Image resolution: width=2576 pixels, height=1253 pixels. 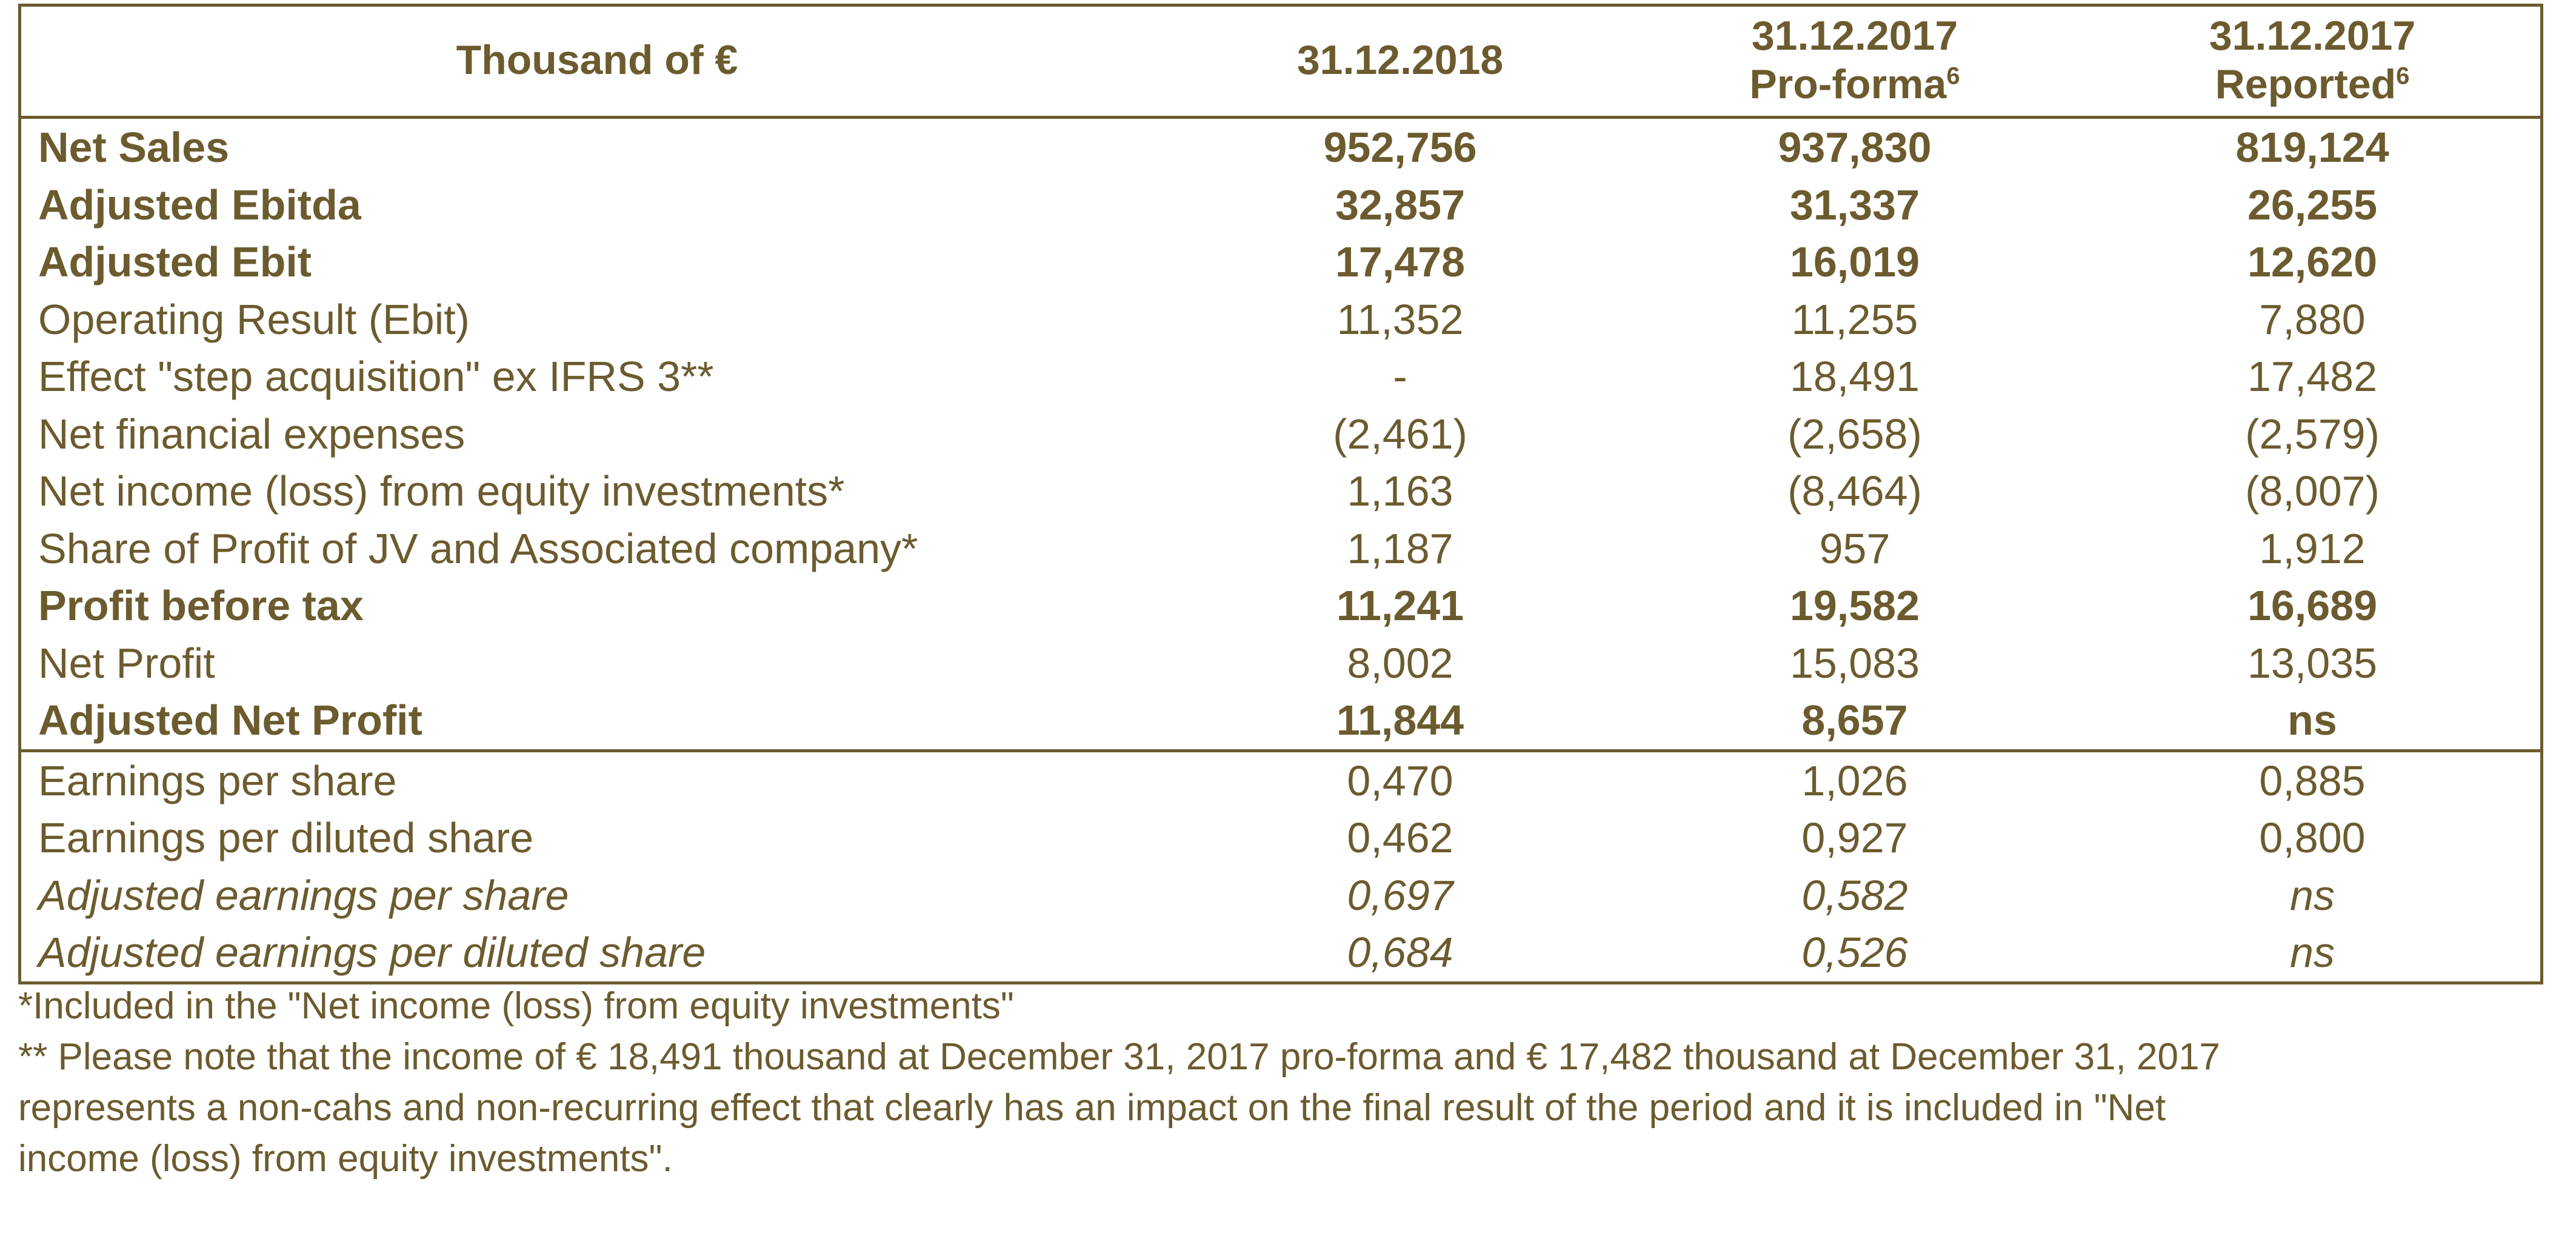 What do you see at coordinates (1854, 663) in the screenshot?
I see `row-value-2017-proforma: 15,083` at bounding box center [1854, 663].